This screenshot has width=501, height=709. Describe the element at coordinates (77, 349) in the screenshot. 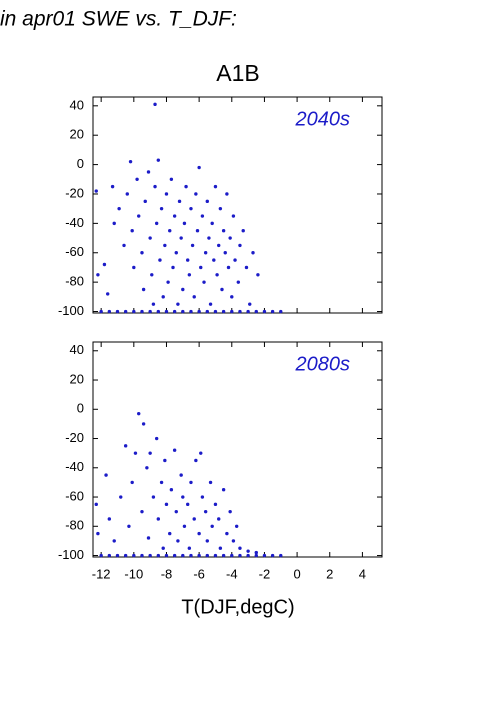

I see `y-tick-label: 40` at that location.